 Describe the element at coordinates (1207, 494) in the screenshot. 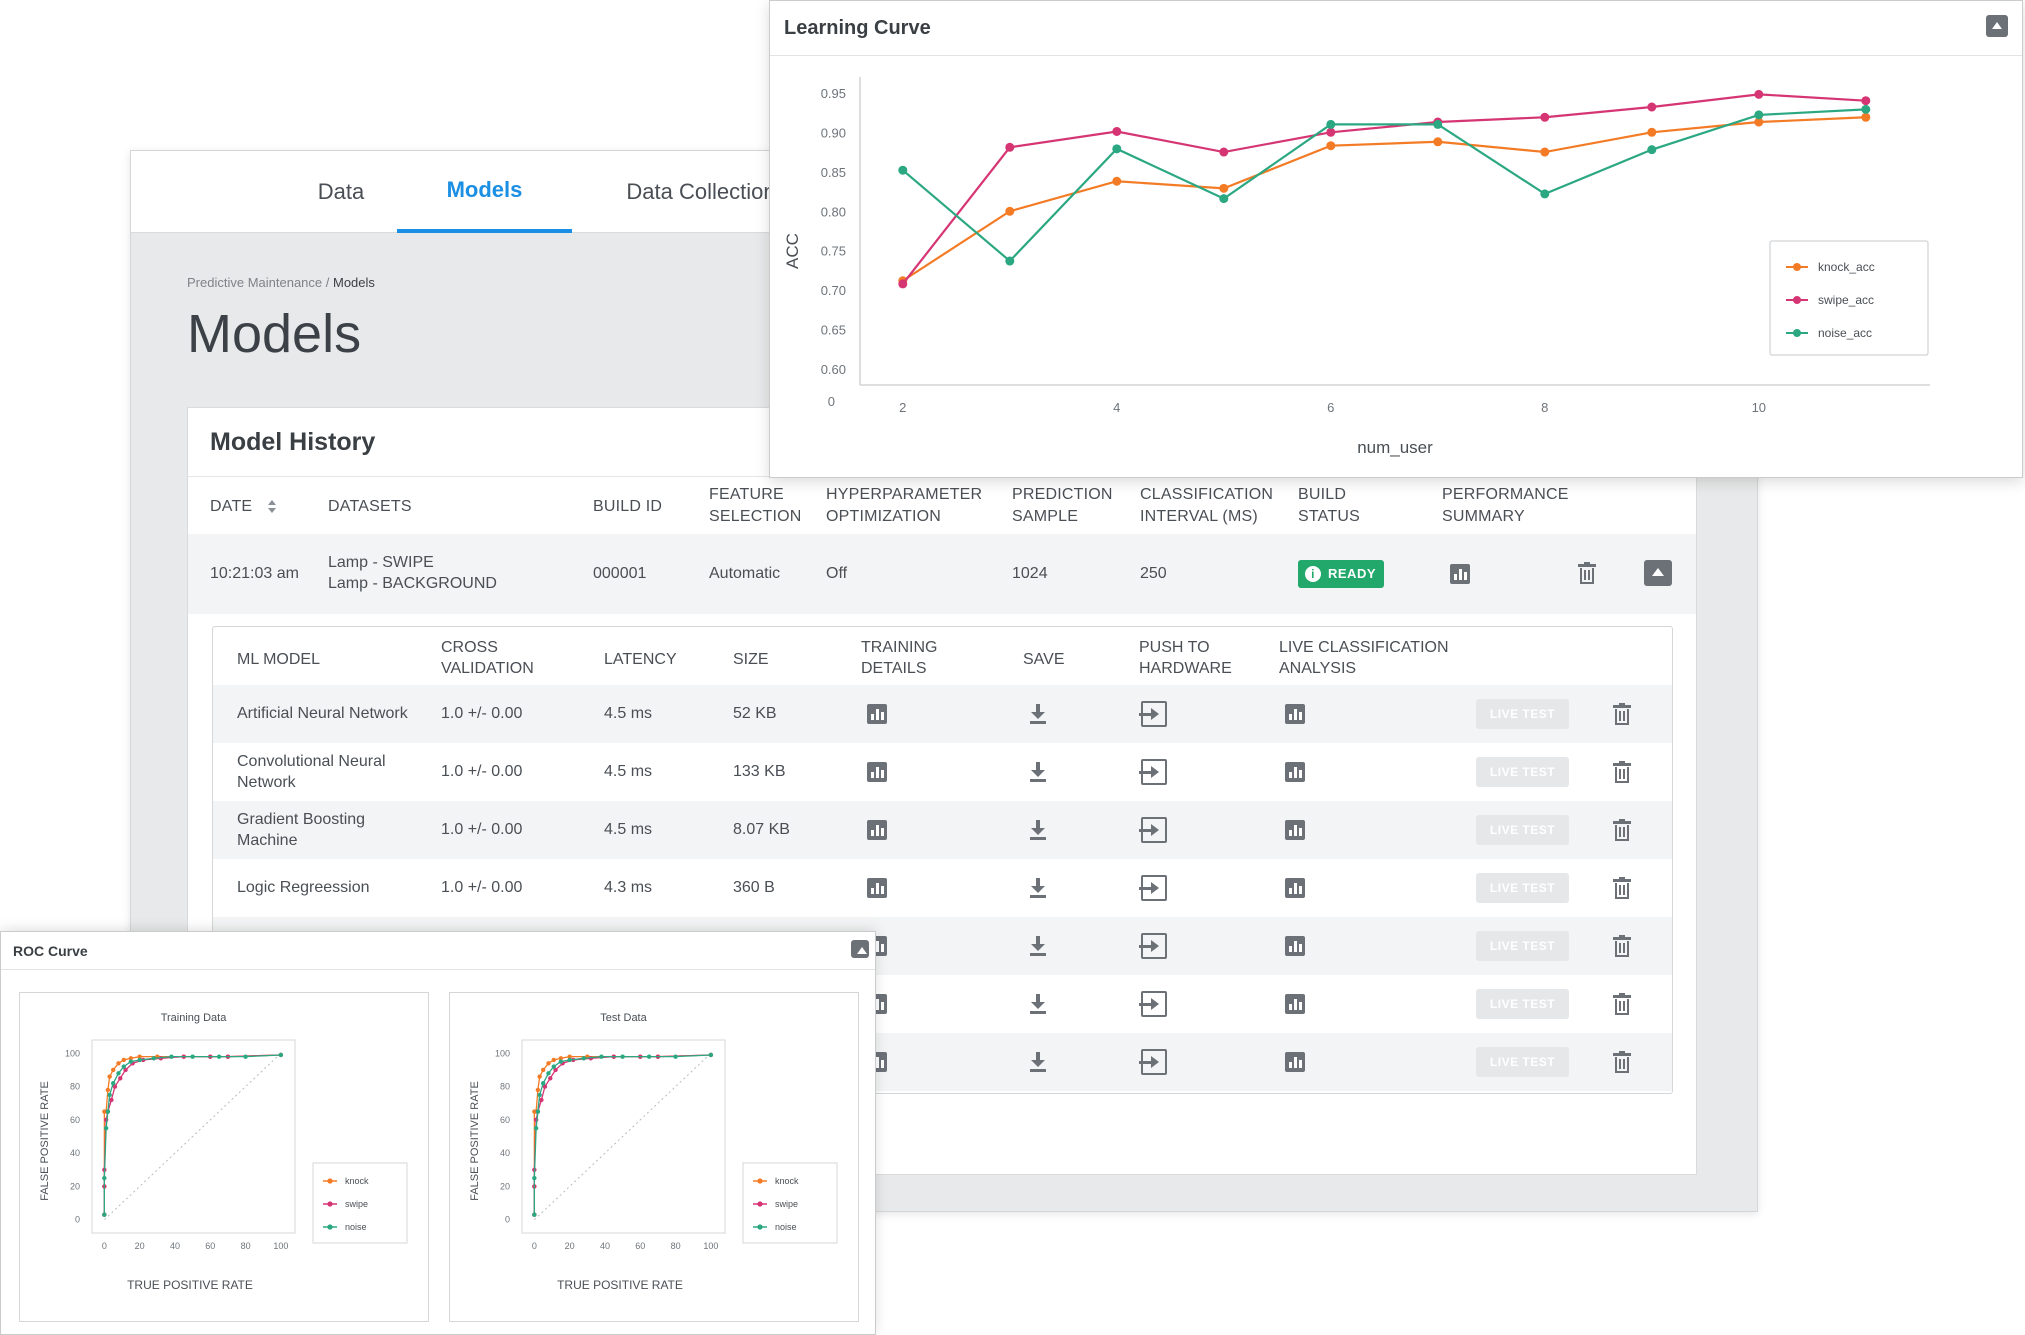

I see `col-label-line1: CLASSIFICATION` at that location.